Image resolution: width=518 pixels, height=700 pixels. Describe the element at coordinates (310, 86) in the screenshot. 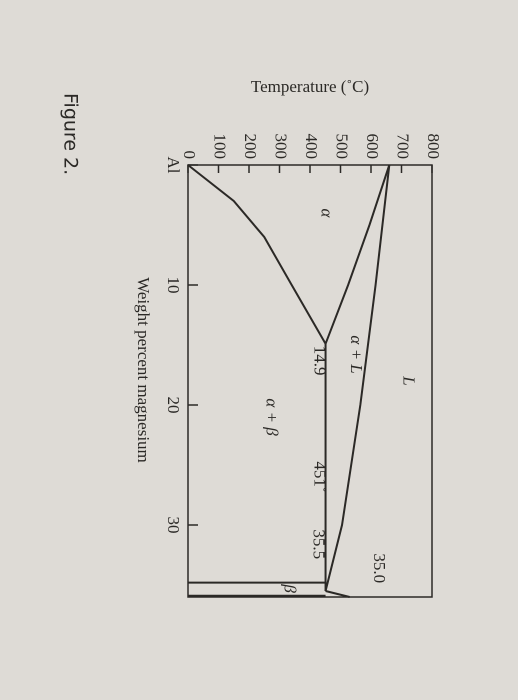

I see `y-axis-label: Temperature (˚C)` at that location.